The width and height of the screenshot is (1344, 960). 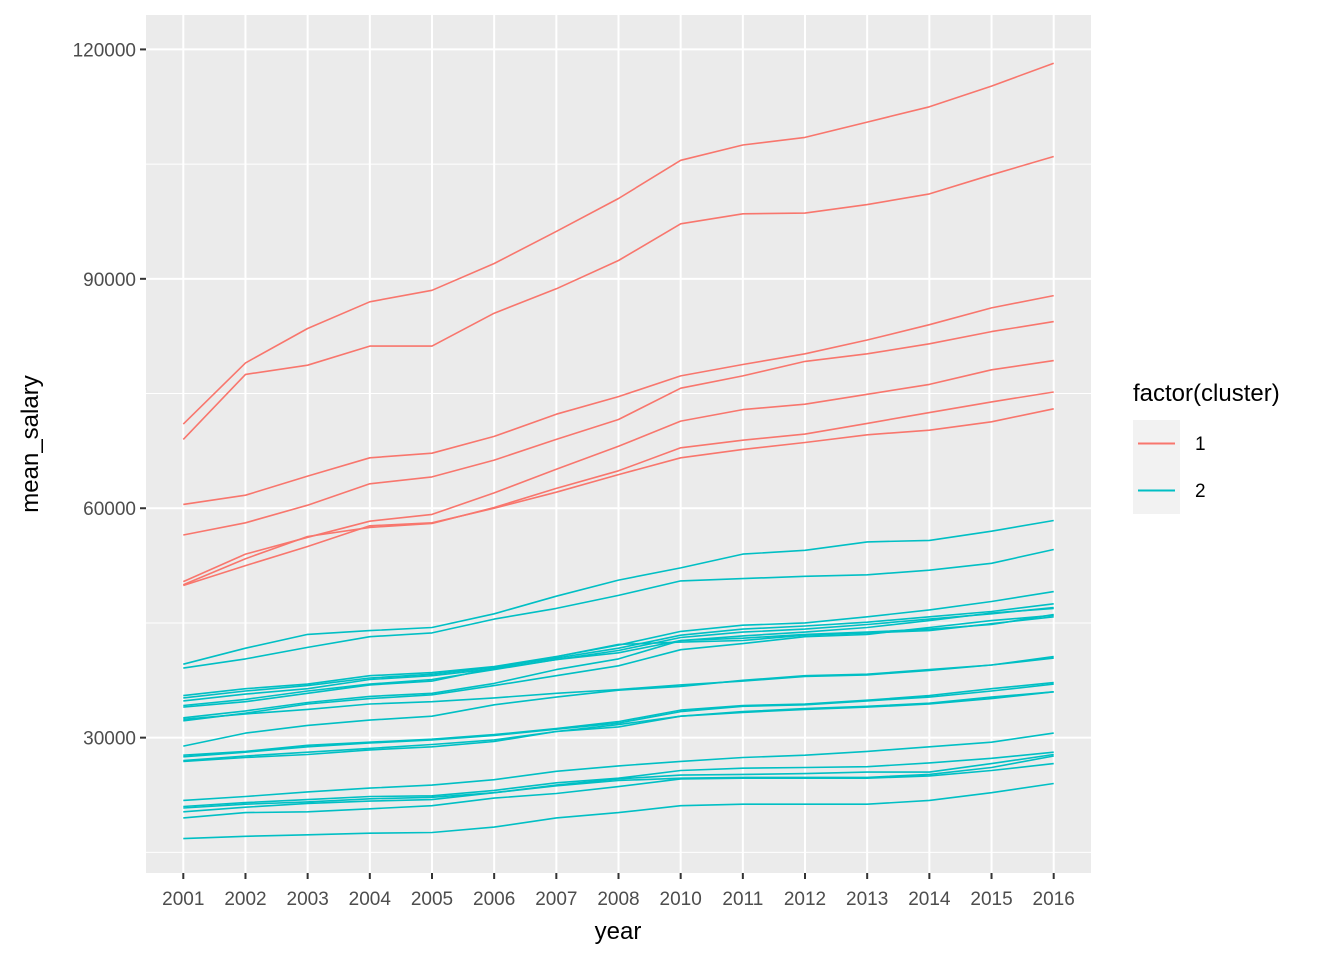 What do you see at coordinates (929, 899) in the screenshot?
I see `x-tick-label: 2014` at bounding box center [929, 899].